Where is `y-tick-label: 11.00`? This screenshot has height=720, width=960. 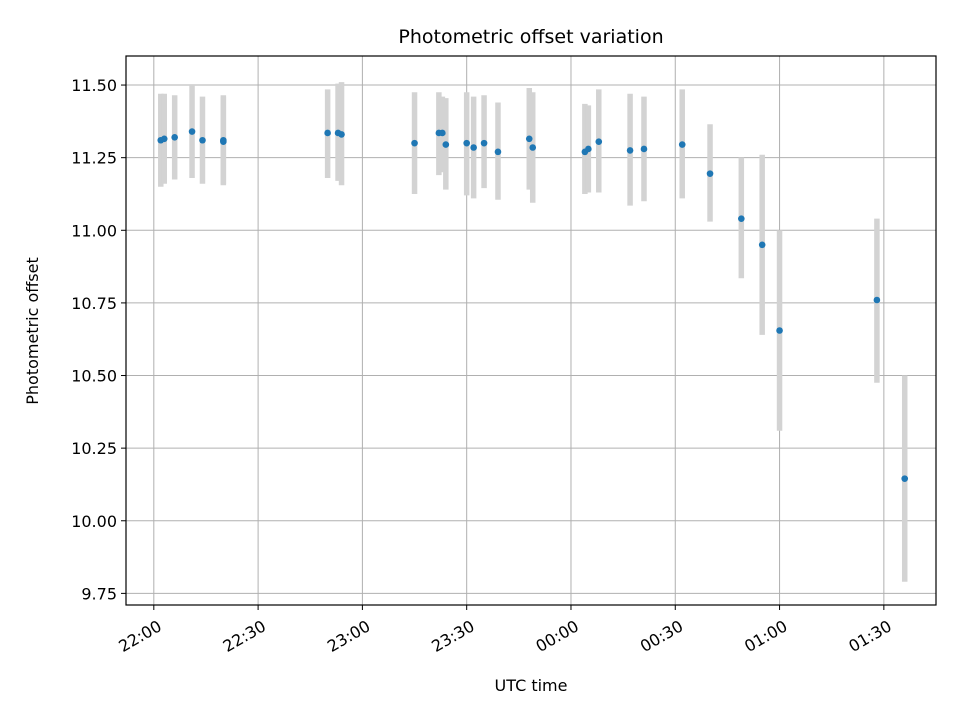 y-tick-label: 11.00 is located at coordinates (94, 230).